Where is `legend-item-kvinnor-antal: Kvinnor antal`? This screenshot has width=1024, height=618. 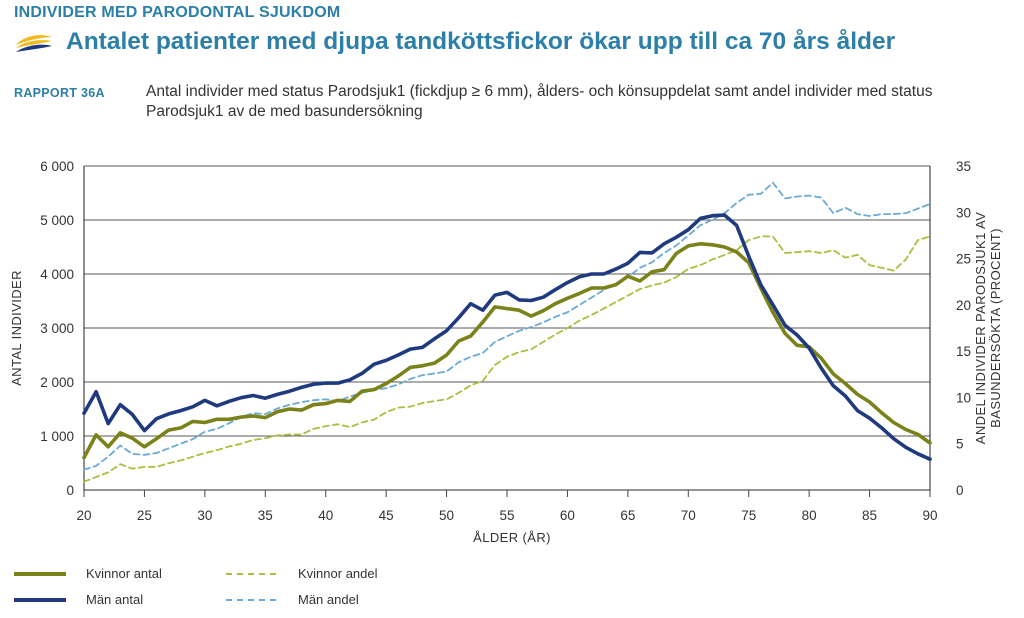
legend-item-kvinnor-antal: Kvinnor antal is located at coordinates (88, 573).